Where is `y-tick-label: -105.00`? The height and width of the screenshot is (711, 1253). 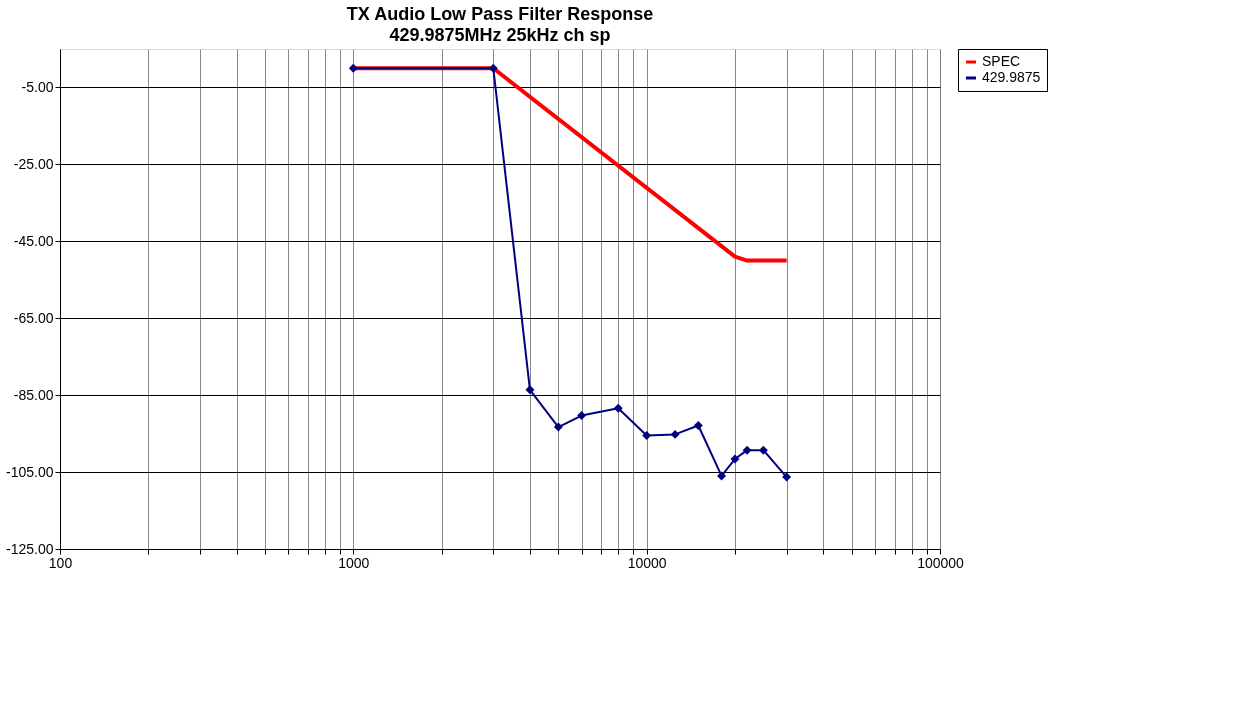 y-tick-label: -105.00 is located at coordinates (30, 471).